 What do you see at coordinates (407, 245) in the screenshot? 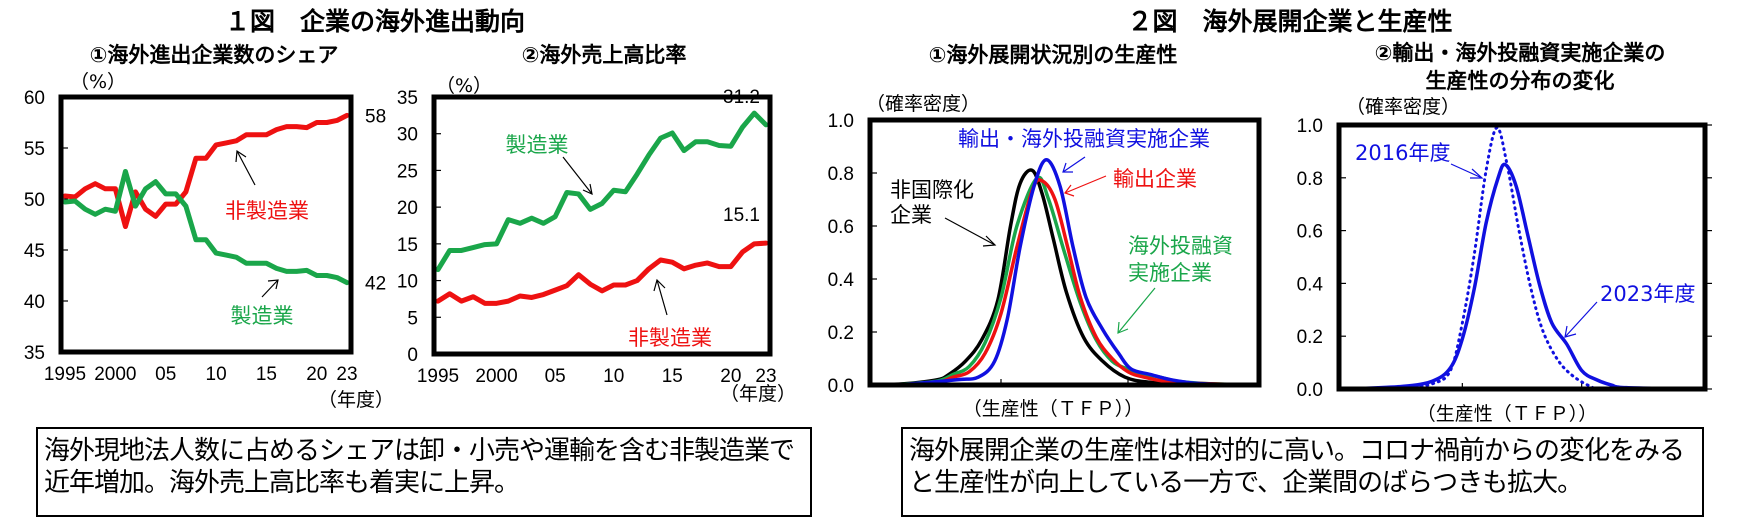
I see `y-tick-label: 15` at bounding box center [407, 245].